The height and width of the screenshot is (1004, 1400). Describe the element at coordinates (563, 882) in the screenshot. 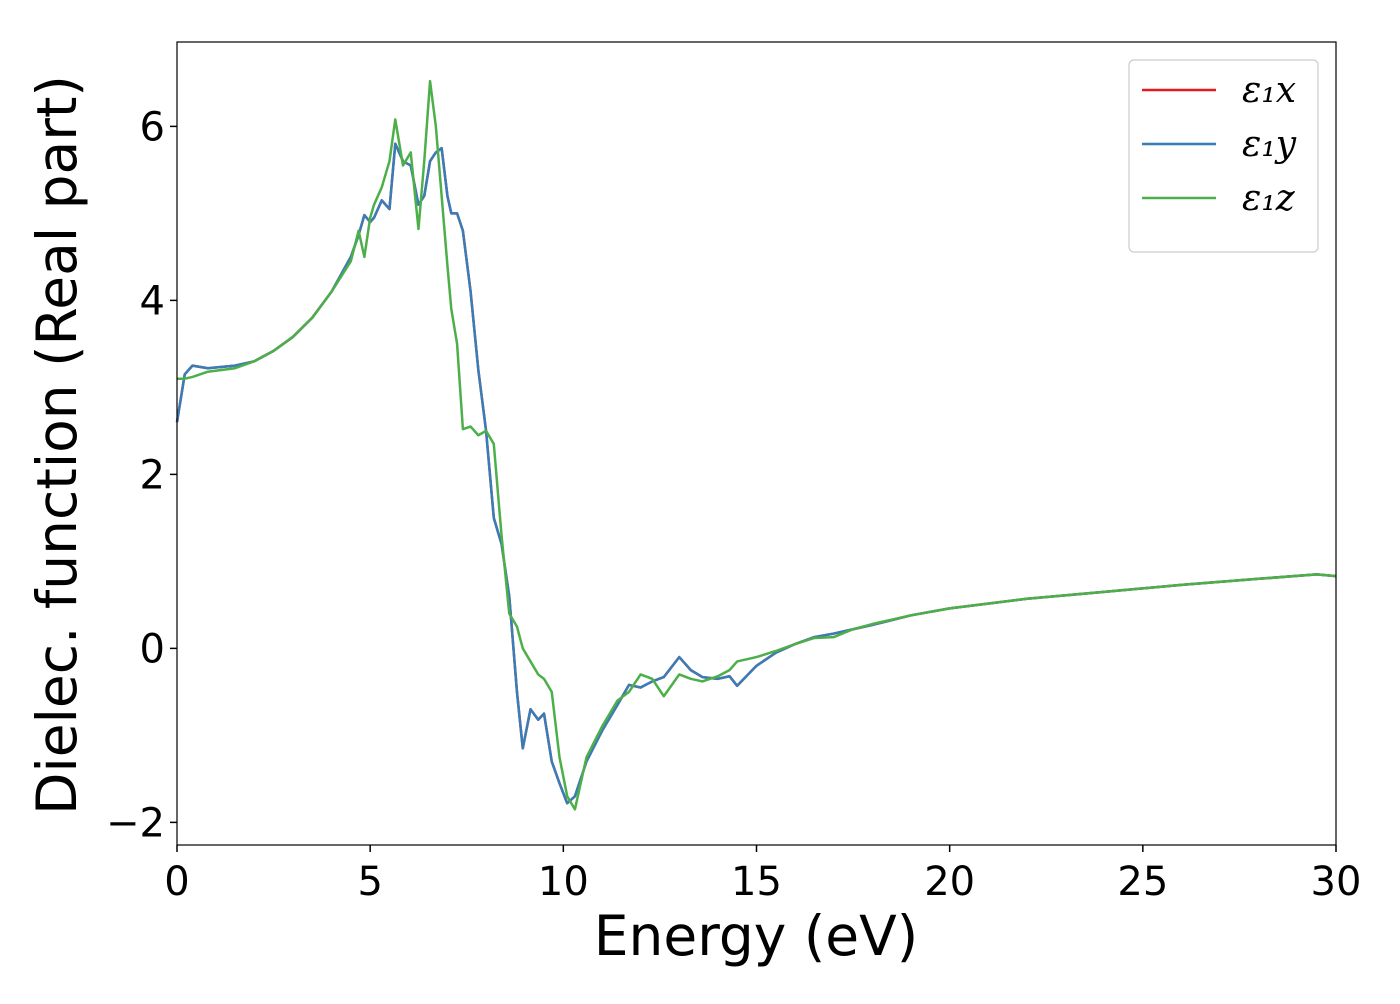

I see `x-tick-label: 10` at that location.